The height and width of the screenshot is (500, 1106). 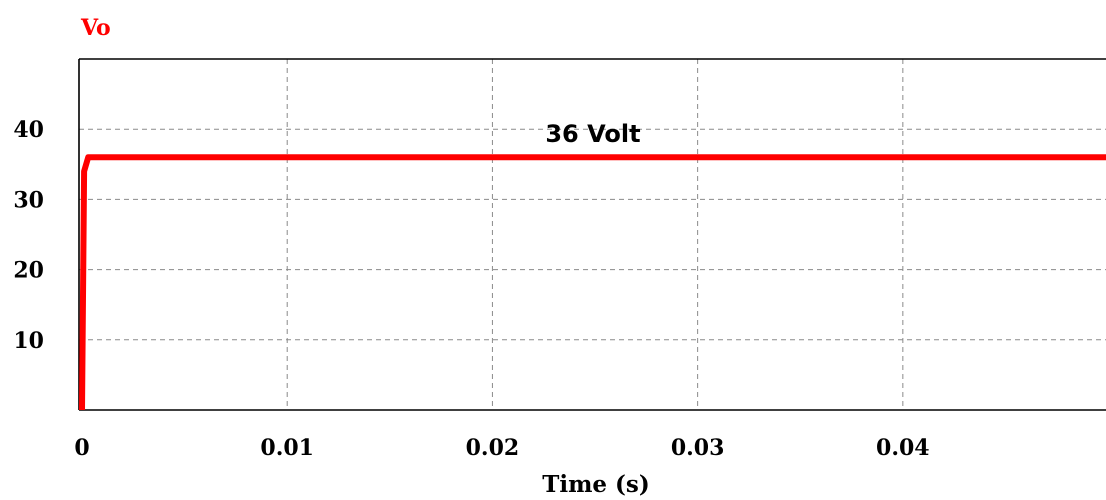 I want to click on x-tick-label: 0.01, so click(x=287, y=448).